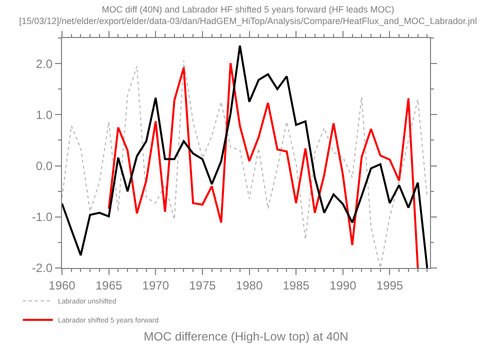  Describe the element at coordinates (44, 63) in the screenshot. I see `y-tick-label: 2.0` at that location.